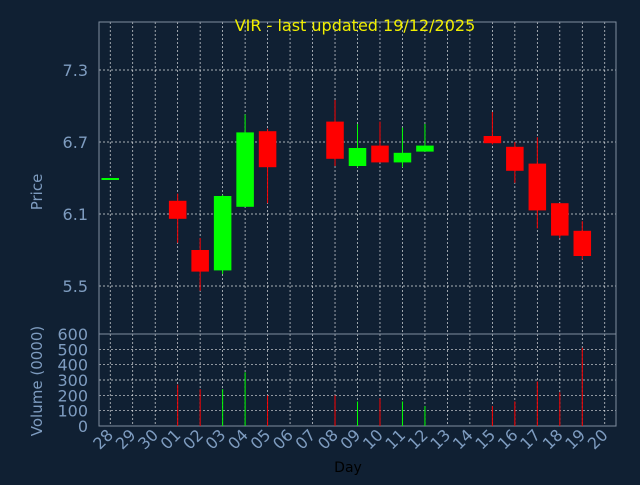  I want to click on x-axis-label: Day, so click(348, 468).